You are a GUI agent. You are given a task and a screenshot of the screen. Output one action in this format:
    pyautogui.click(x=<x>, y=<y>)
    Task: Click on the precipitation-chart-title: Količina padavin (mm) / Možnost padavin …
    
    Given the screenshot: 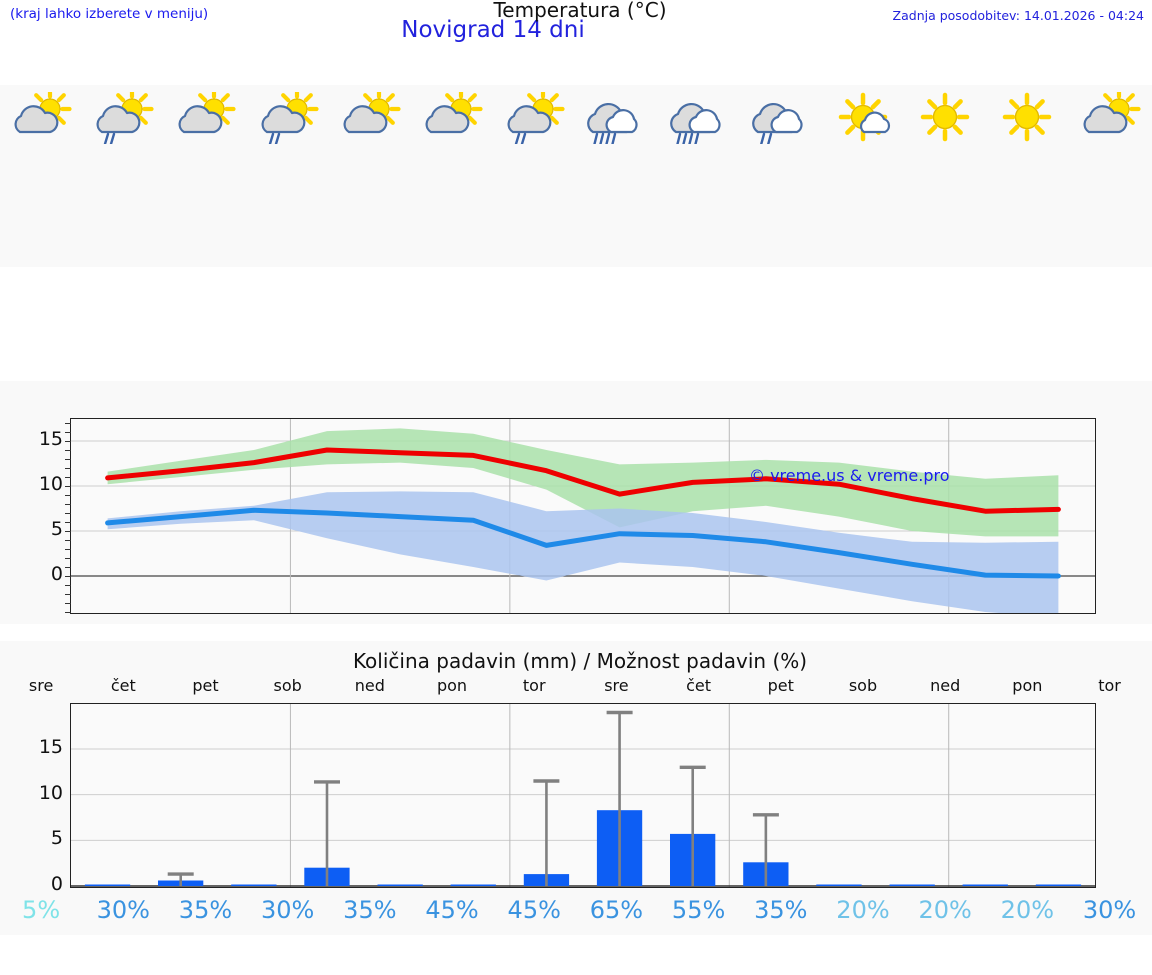 What is the action you would take?
    pyautogui.click(x=580, y=661)
    